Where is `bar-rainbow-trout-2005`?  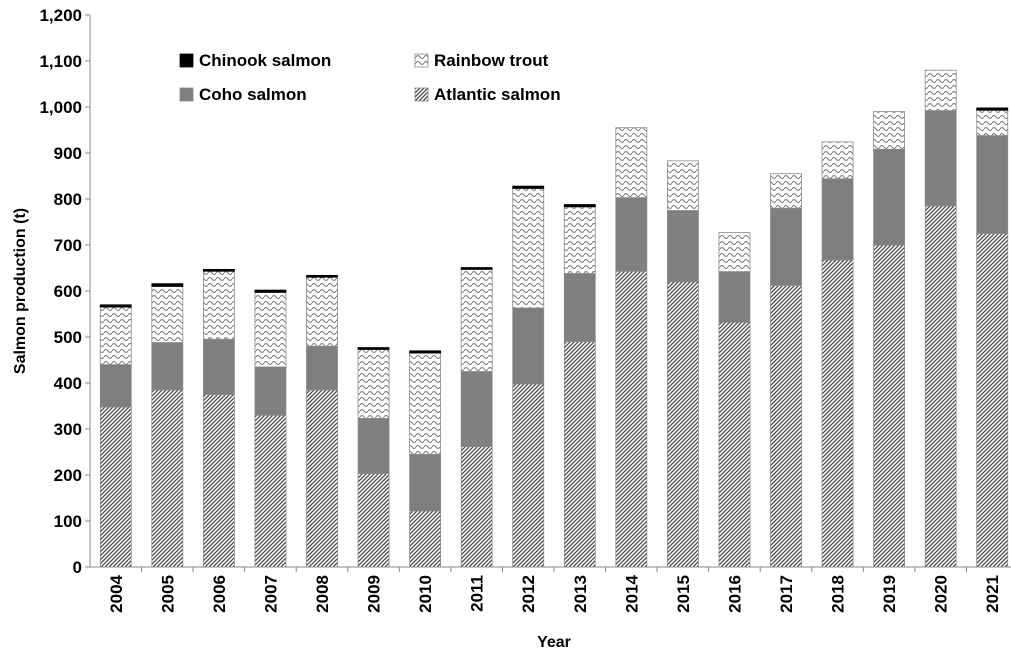
bar-rainbow-trout-2005 is located at coordinates (167, 314).